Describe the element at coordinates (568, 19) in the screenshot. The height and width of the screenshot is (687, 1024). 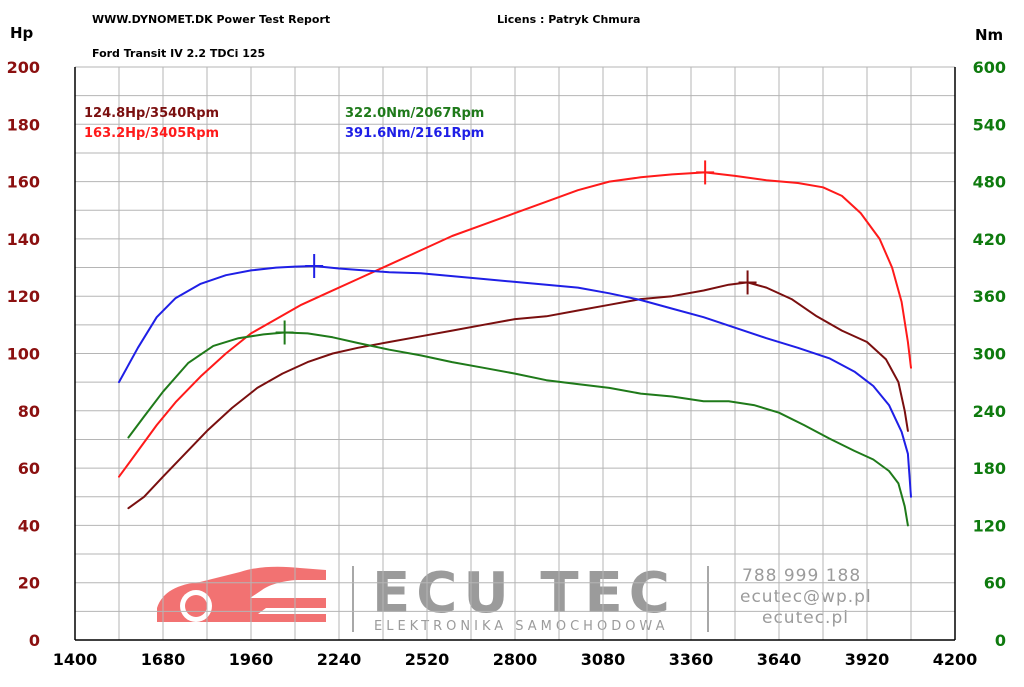
I see `license-label: Licens : Patryk Chmura` at that location.